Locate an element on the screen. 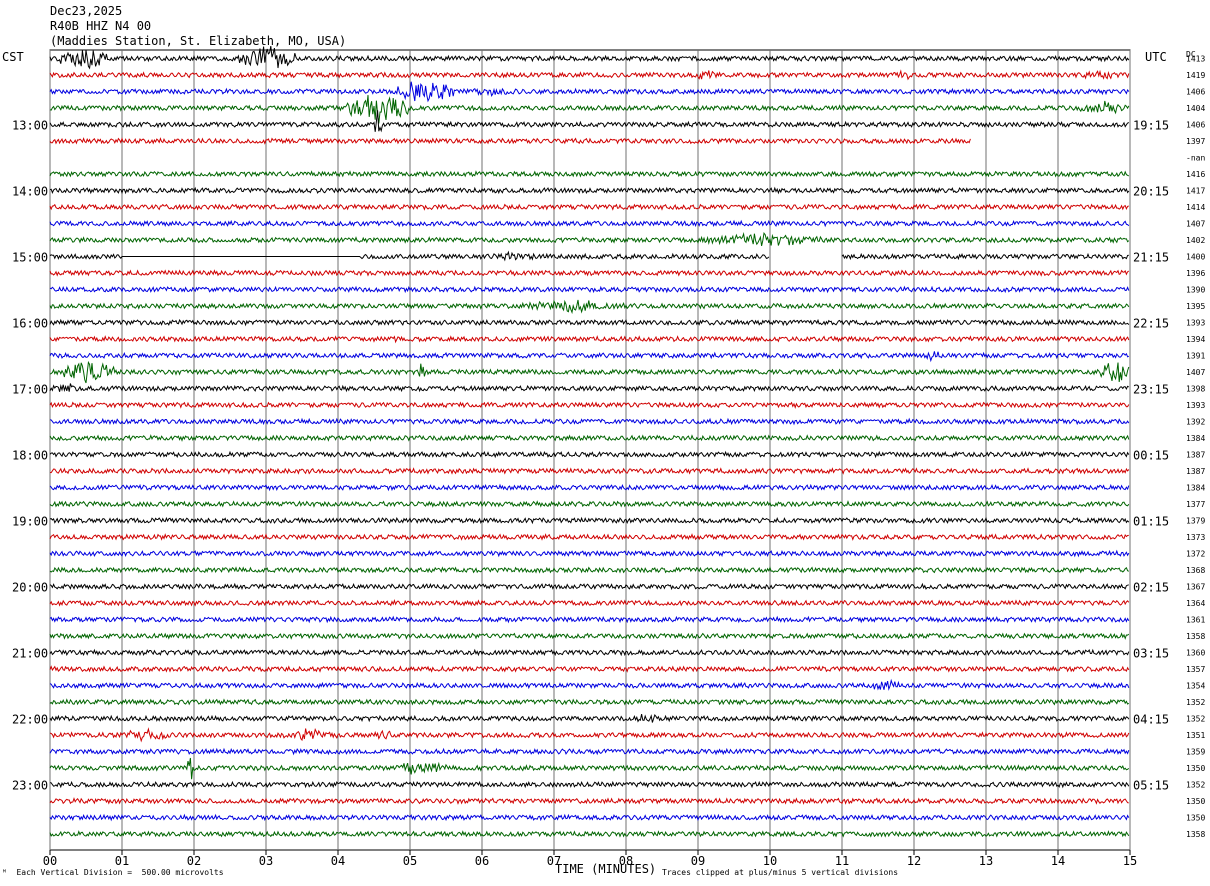  x-tick-label: 13 is located at coordinates (986, 861).